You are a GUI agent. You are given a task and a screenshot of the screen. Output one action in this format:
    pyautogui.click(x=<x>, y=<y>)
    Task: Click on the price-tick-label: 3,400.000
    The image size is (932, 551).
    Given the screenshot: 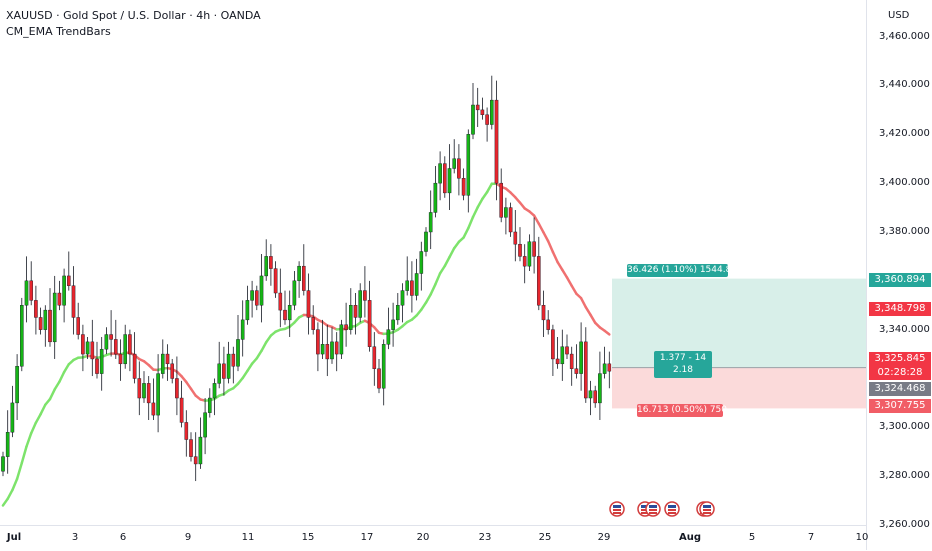 What is the action you would take?
    pyautogui.click(x=904, y=182)
    